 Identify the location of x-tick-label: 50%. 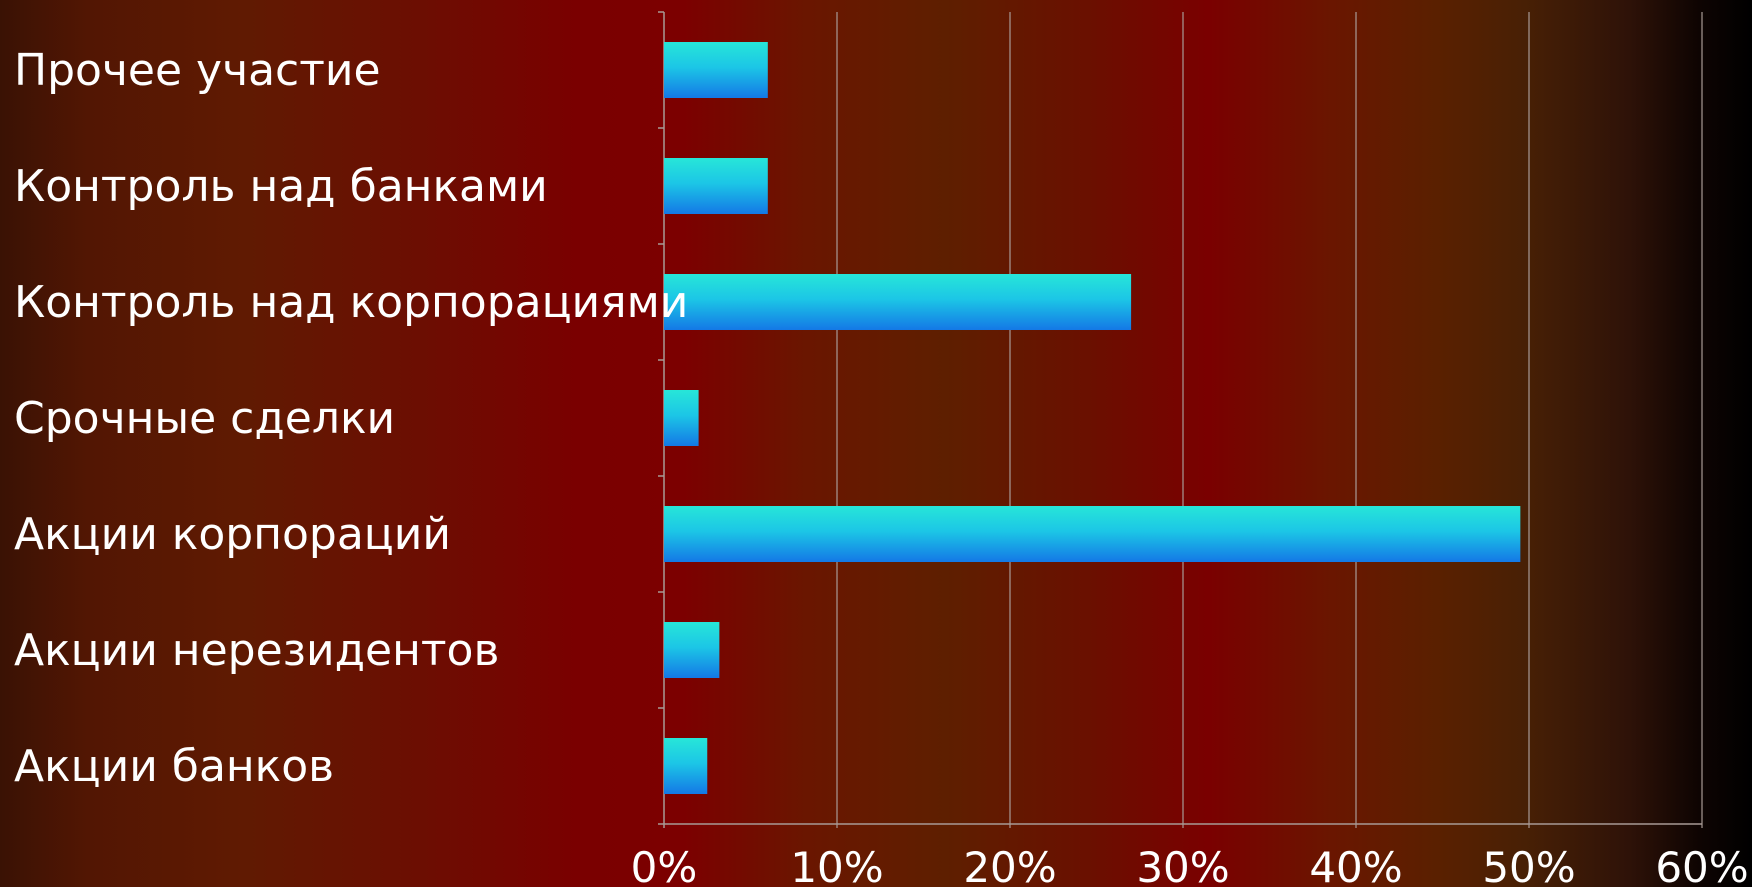
(1528, 865).